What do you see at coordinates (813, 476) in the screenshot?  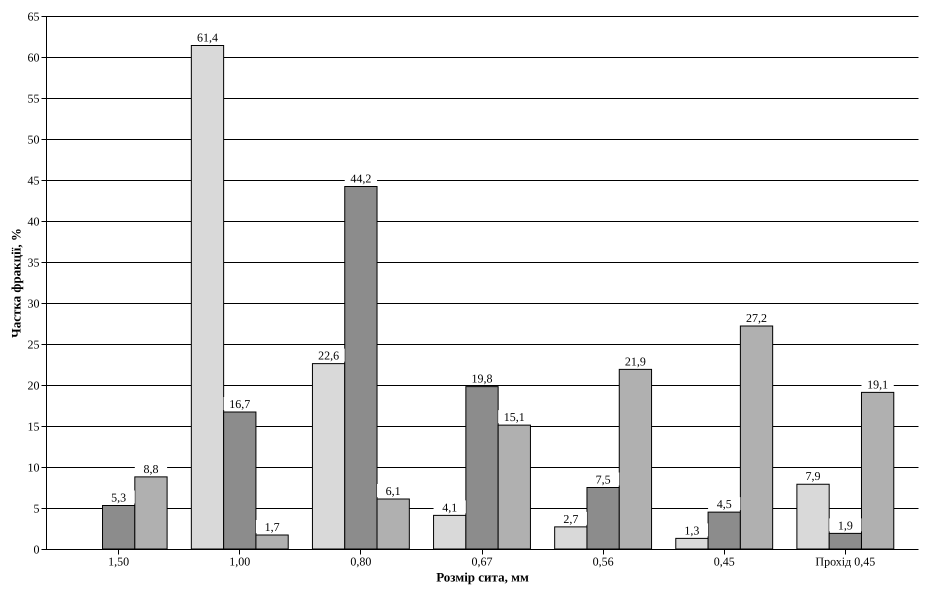 I see `data-label: 7,9` at bounding box center [813, 476].